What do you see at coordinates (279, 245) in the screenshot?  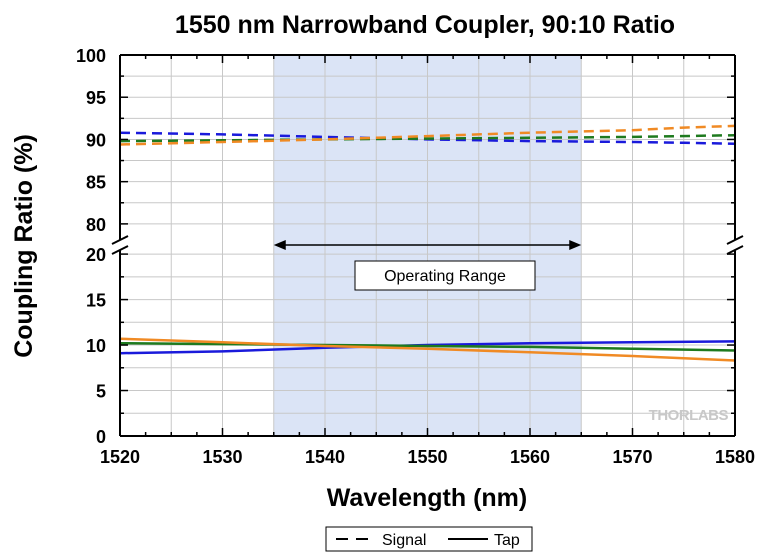 I see `arrow-head-left` at bounding box center [279, 245].